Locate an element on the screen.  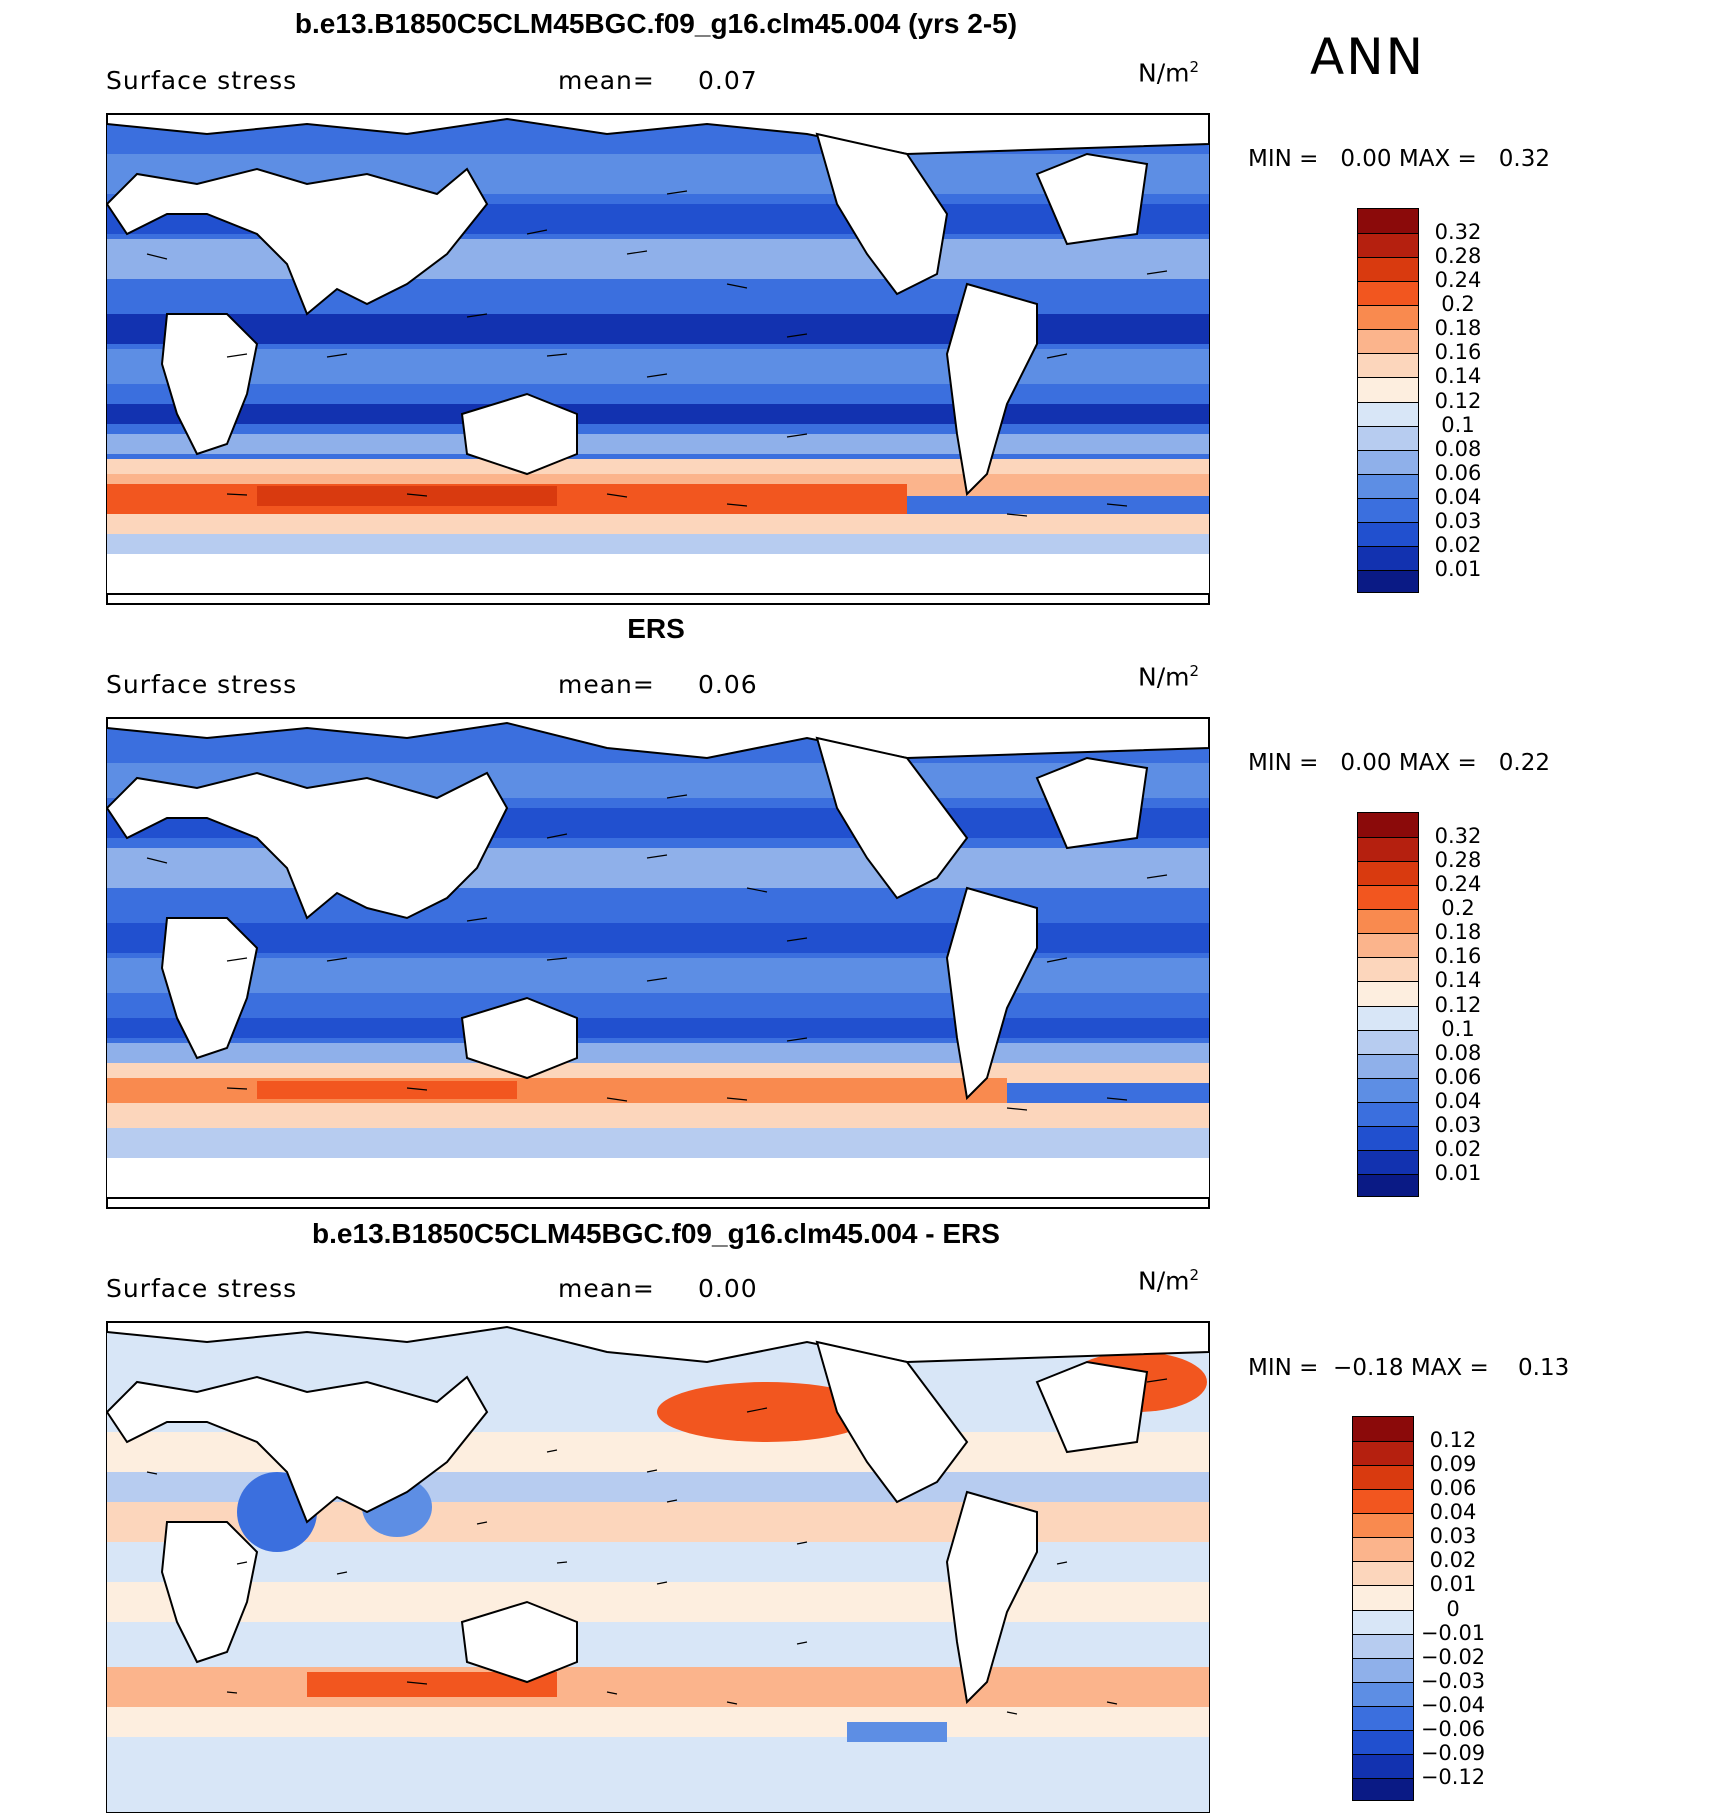
panel-1-variable: Surface stress is located at coordinates (202, 80).